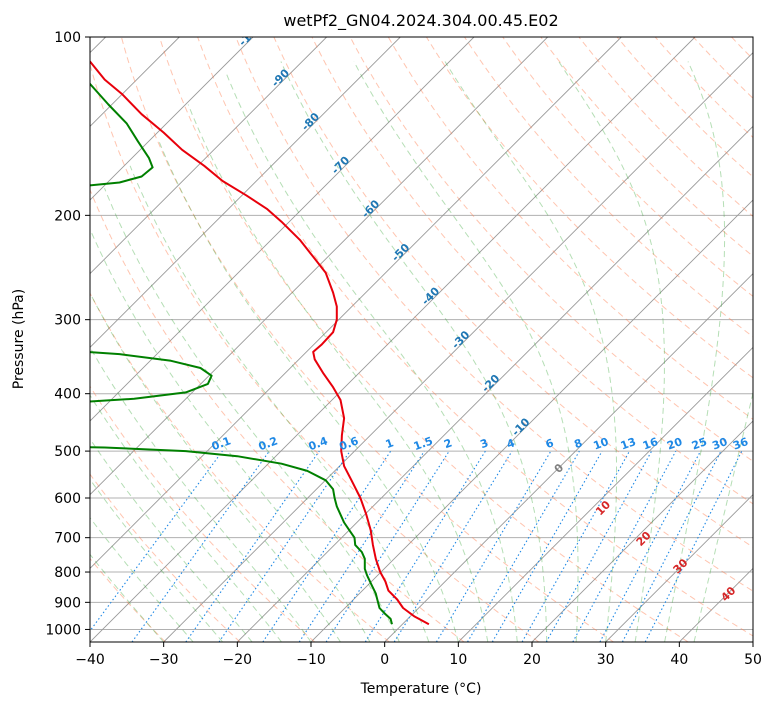 Image resolution: width=775 pixels, height=708 pixels. Describe the element at coordinates (460, 339) in the screenshot. I see `isotherm-label: -30` at that location.